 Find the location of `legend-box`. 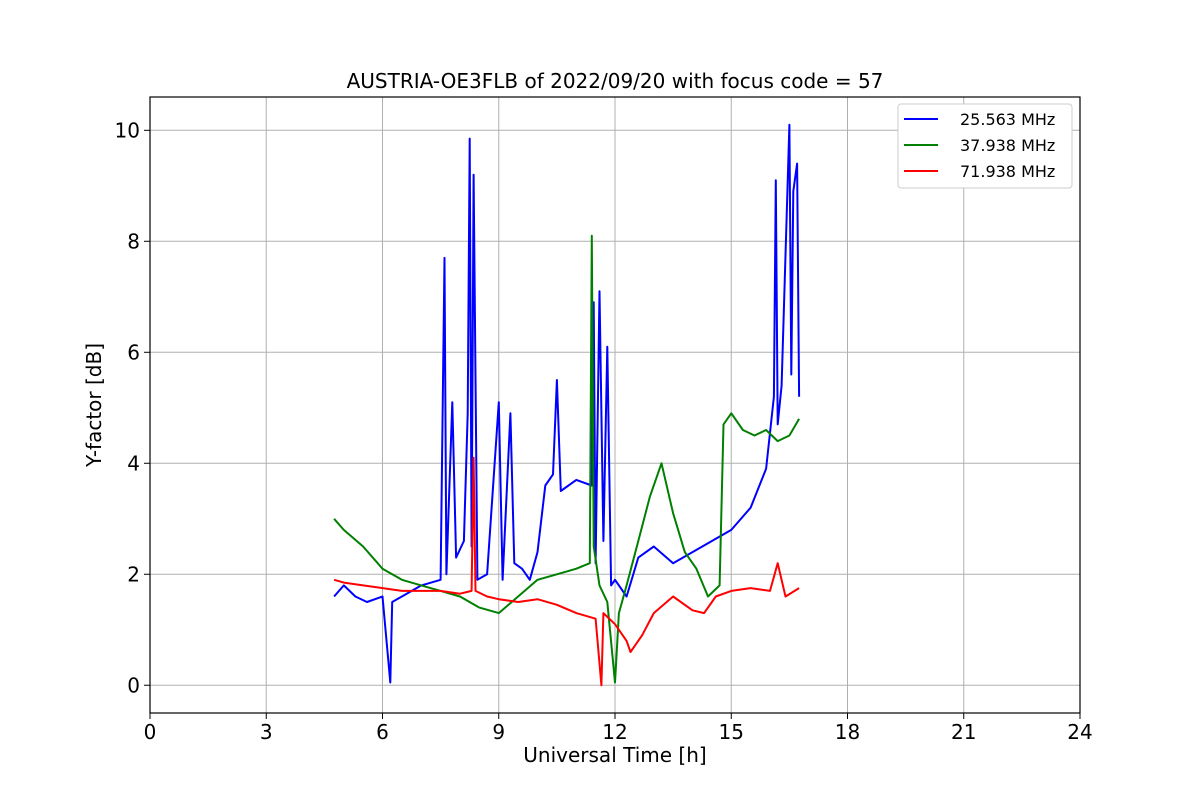

legend-box is located at coordinates (985, 146).